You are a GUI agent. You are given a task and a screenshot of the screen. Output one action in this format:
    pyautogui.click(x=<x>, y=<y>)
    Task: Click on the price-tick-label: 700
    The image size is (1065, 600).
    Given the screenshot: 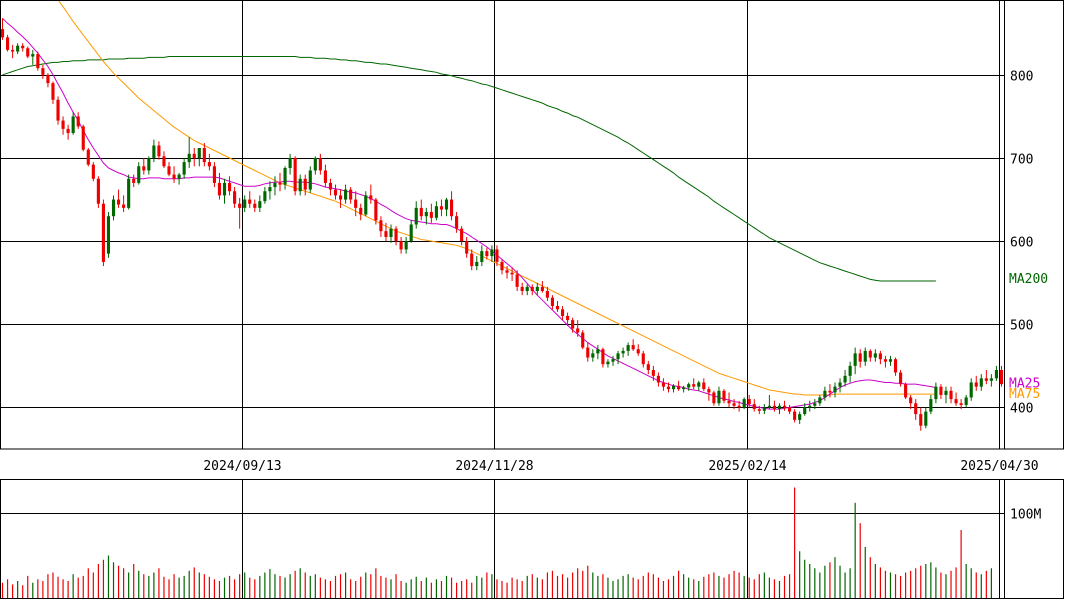 What is the action you would take?
    pyautogui.click(x=1021, y=160)
    